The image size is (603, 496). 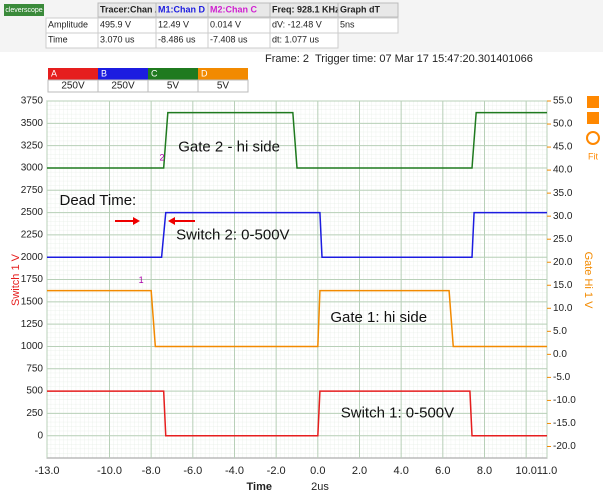 I want to click on y-tick-label: 250, so click(x=34, y=413).